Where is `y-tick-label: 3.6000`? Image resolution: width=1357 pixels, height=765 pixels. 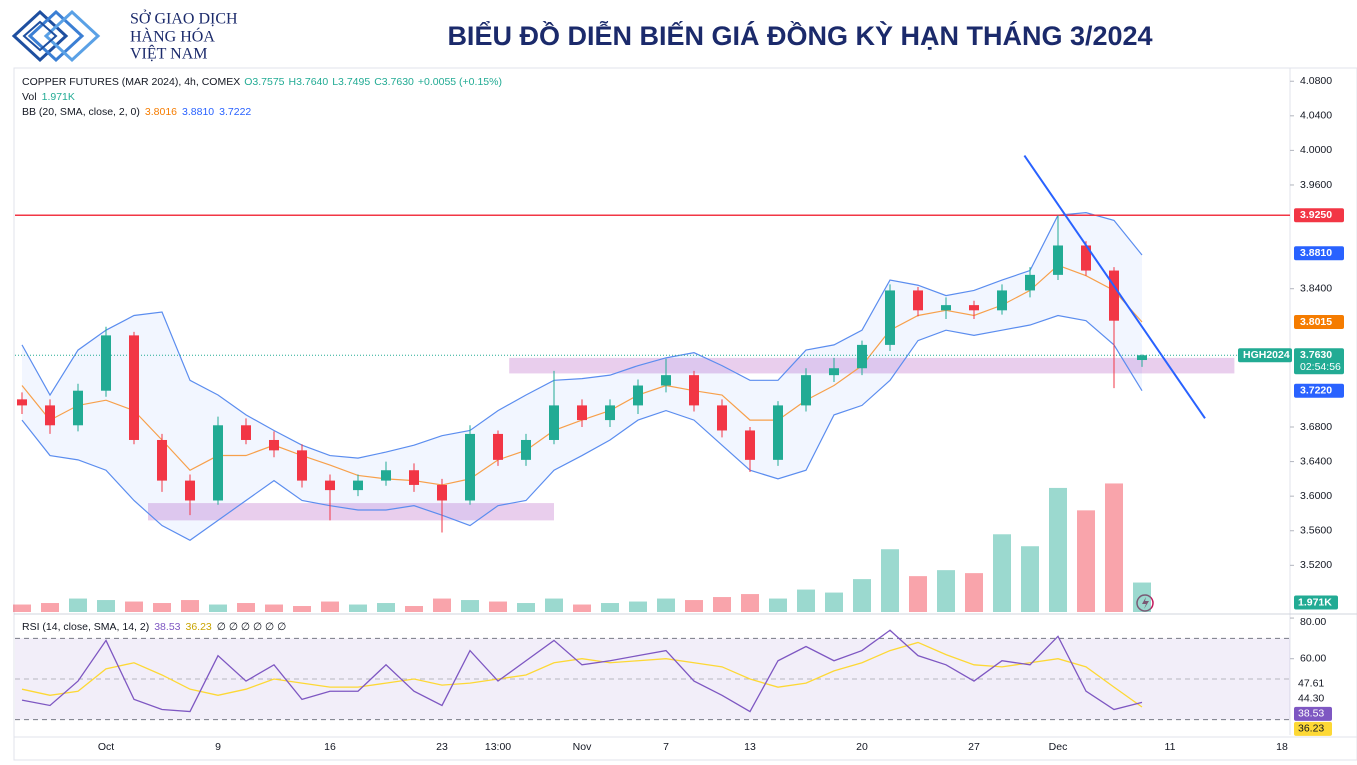
y-tick-label: 3.6000 is located at coordinates (1316, 496).